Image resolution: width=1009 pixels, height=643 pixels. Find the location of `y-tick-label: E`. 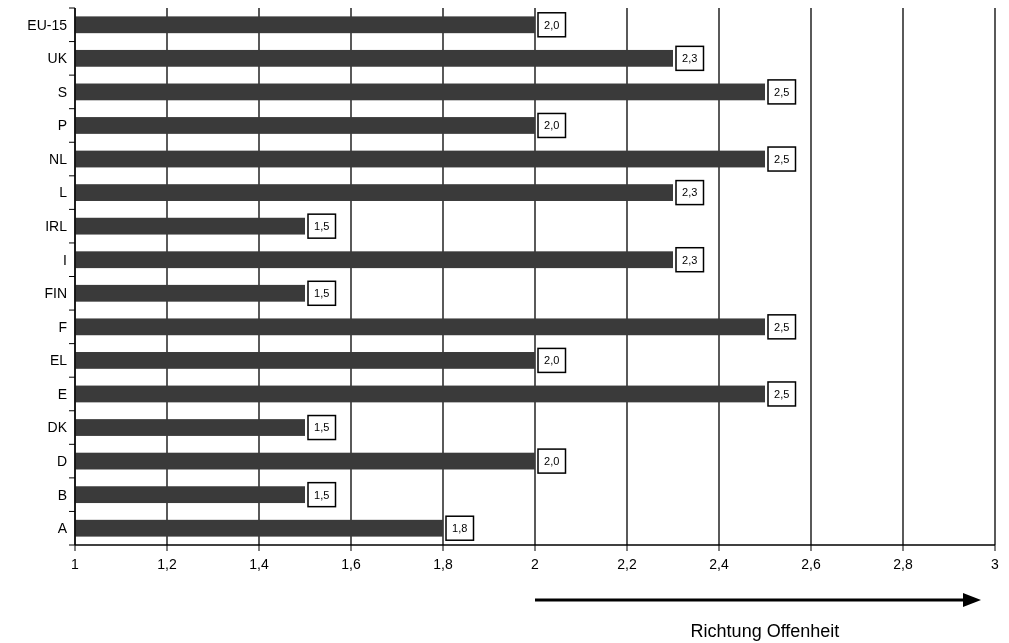

y-tick-label: E is located at coordinates (62, 393).